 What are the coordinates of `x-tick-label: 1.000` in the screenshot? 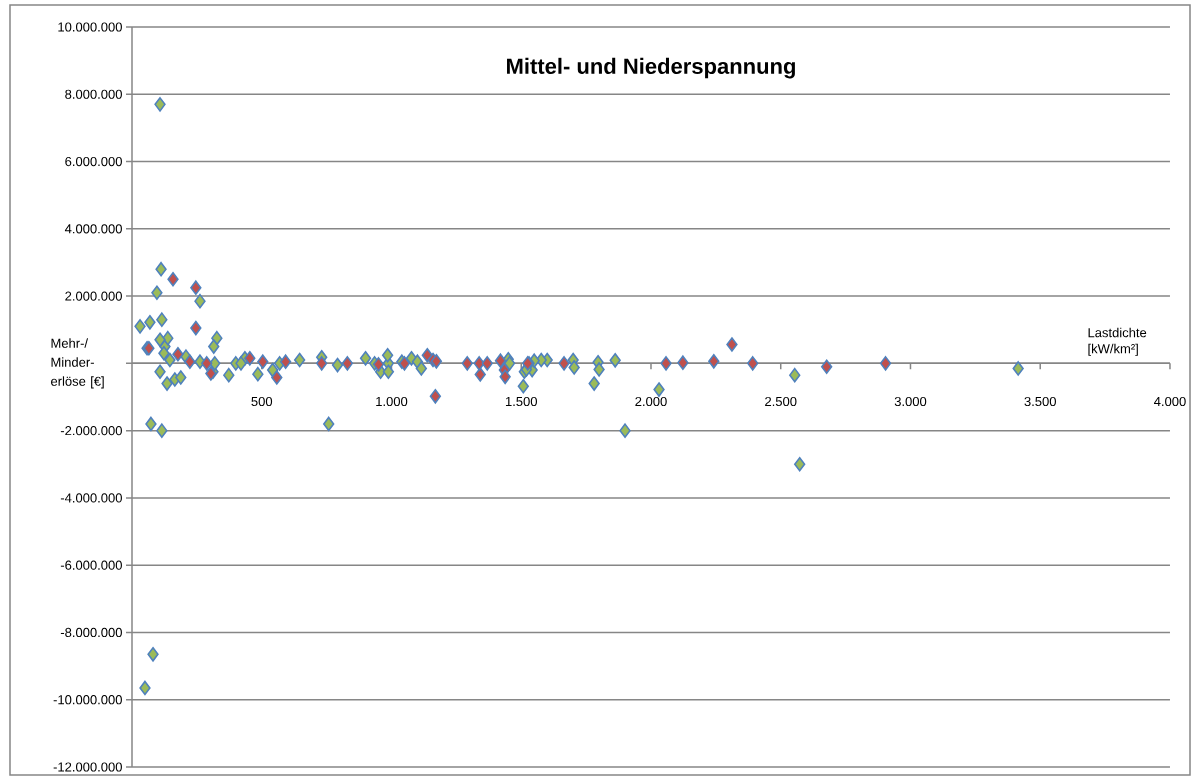 It's located at (392, 401).